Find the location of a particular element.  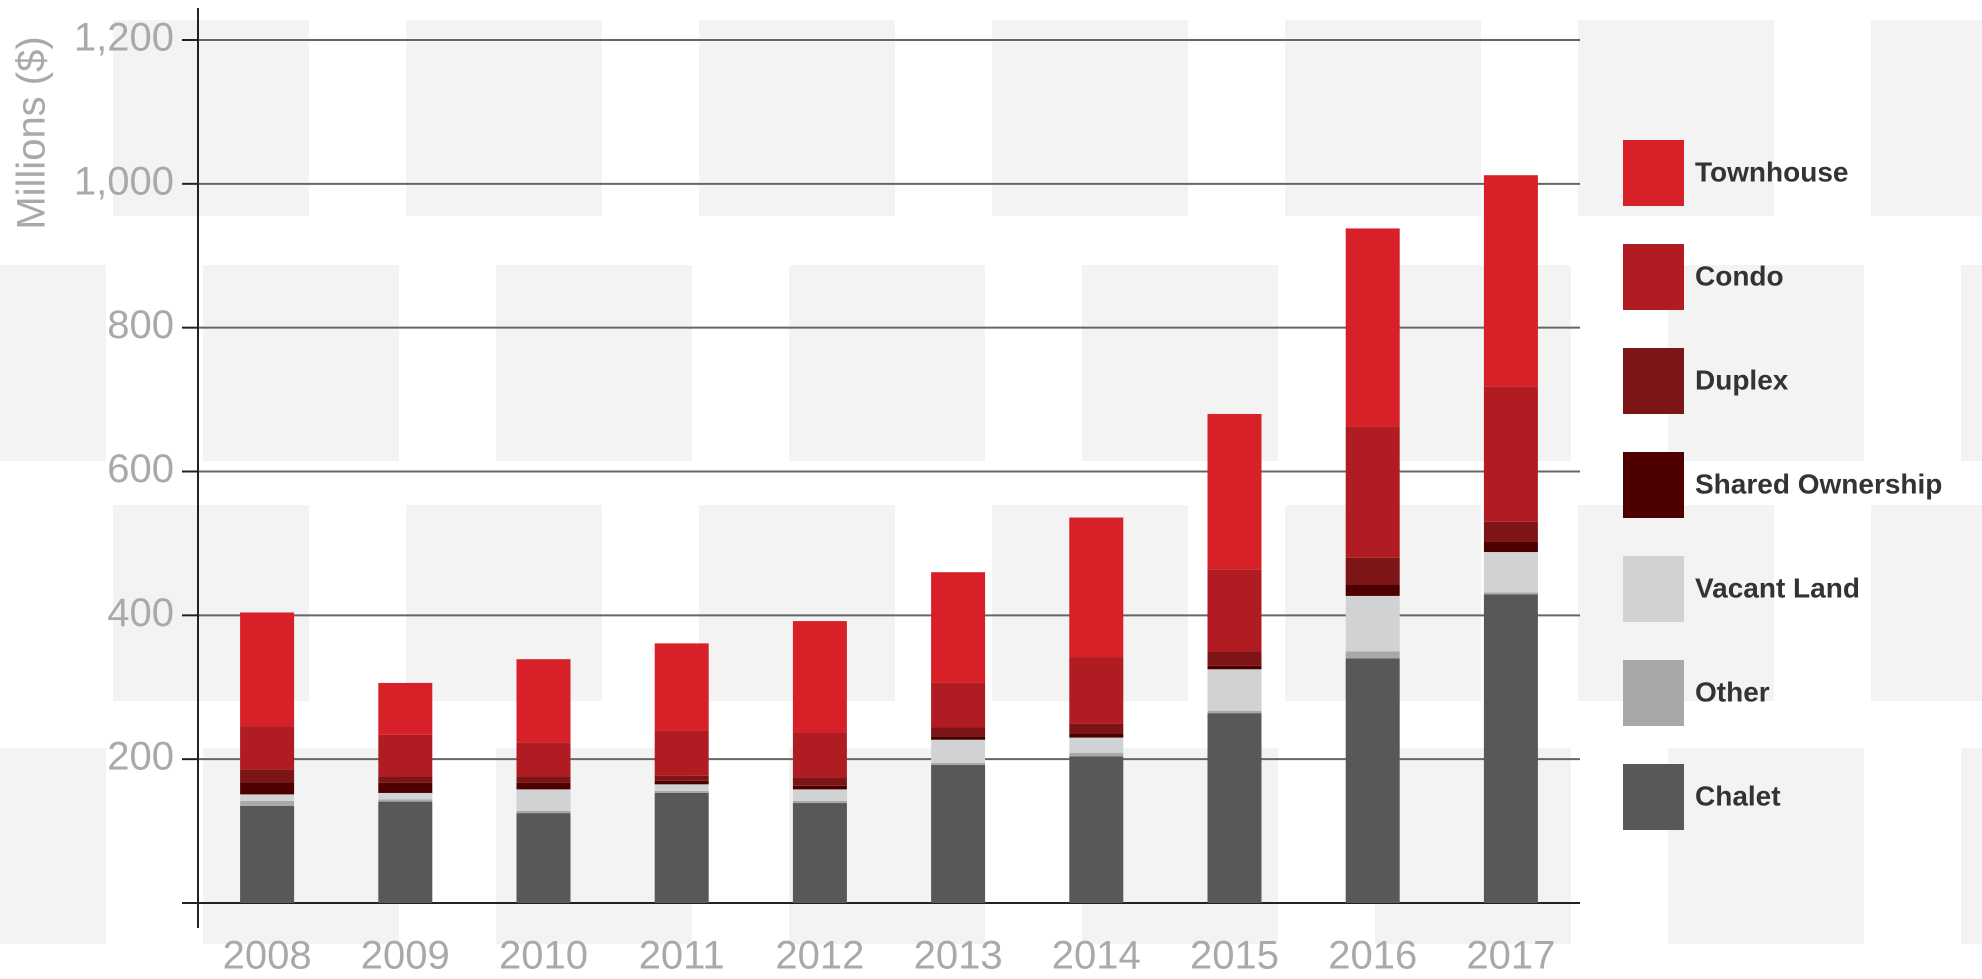

legend-label: Other is located at coordinates (1732, 691).